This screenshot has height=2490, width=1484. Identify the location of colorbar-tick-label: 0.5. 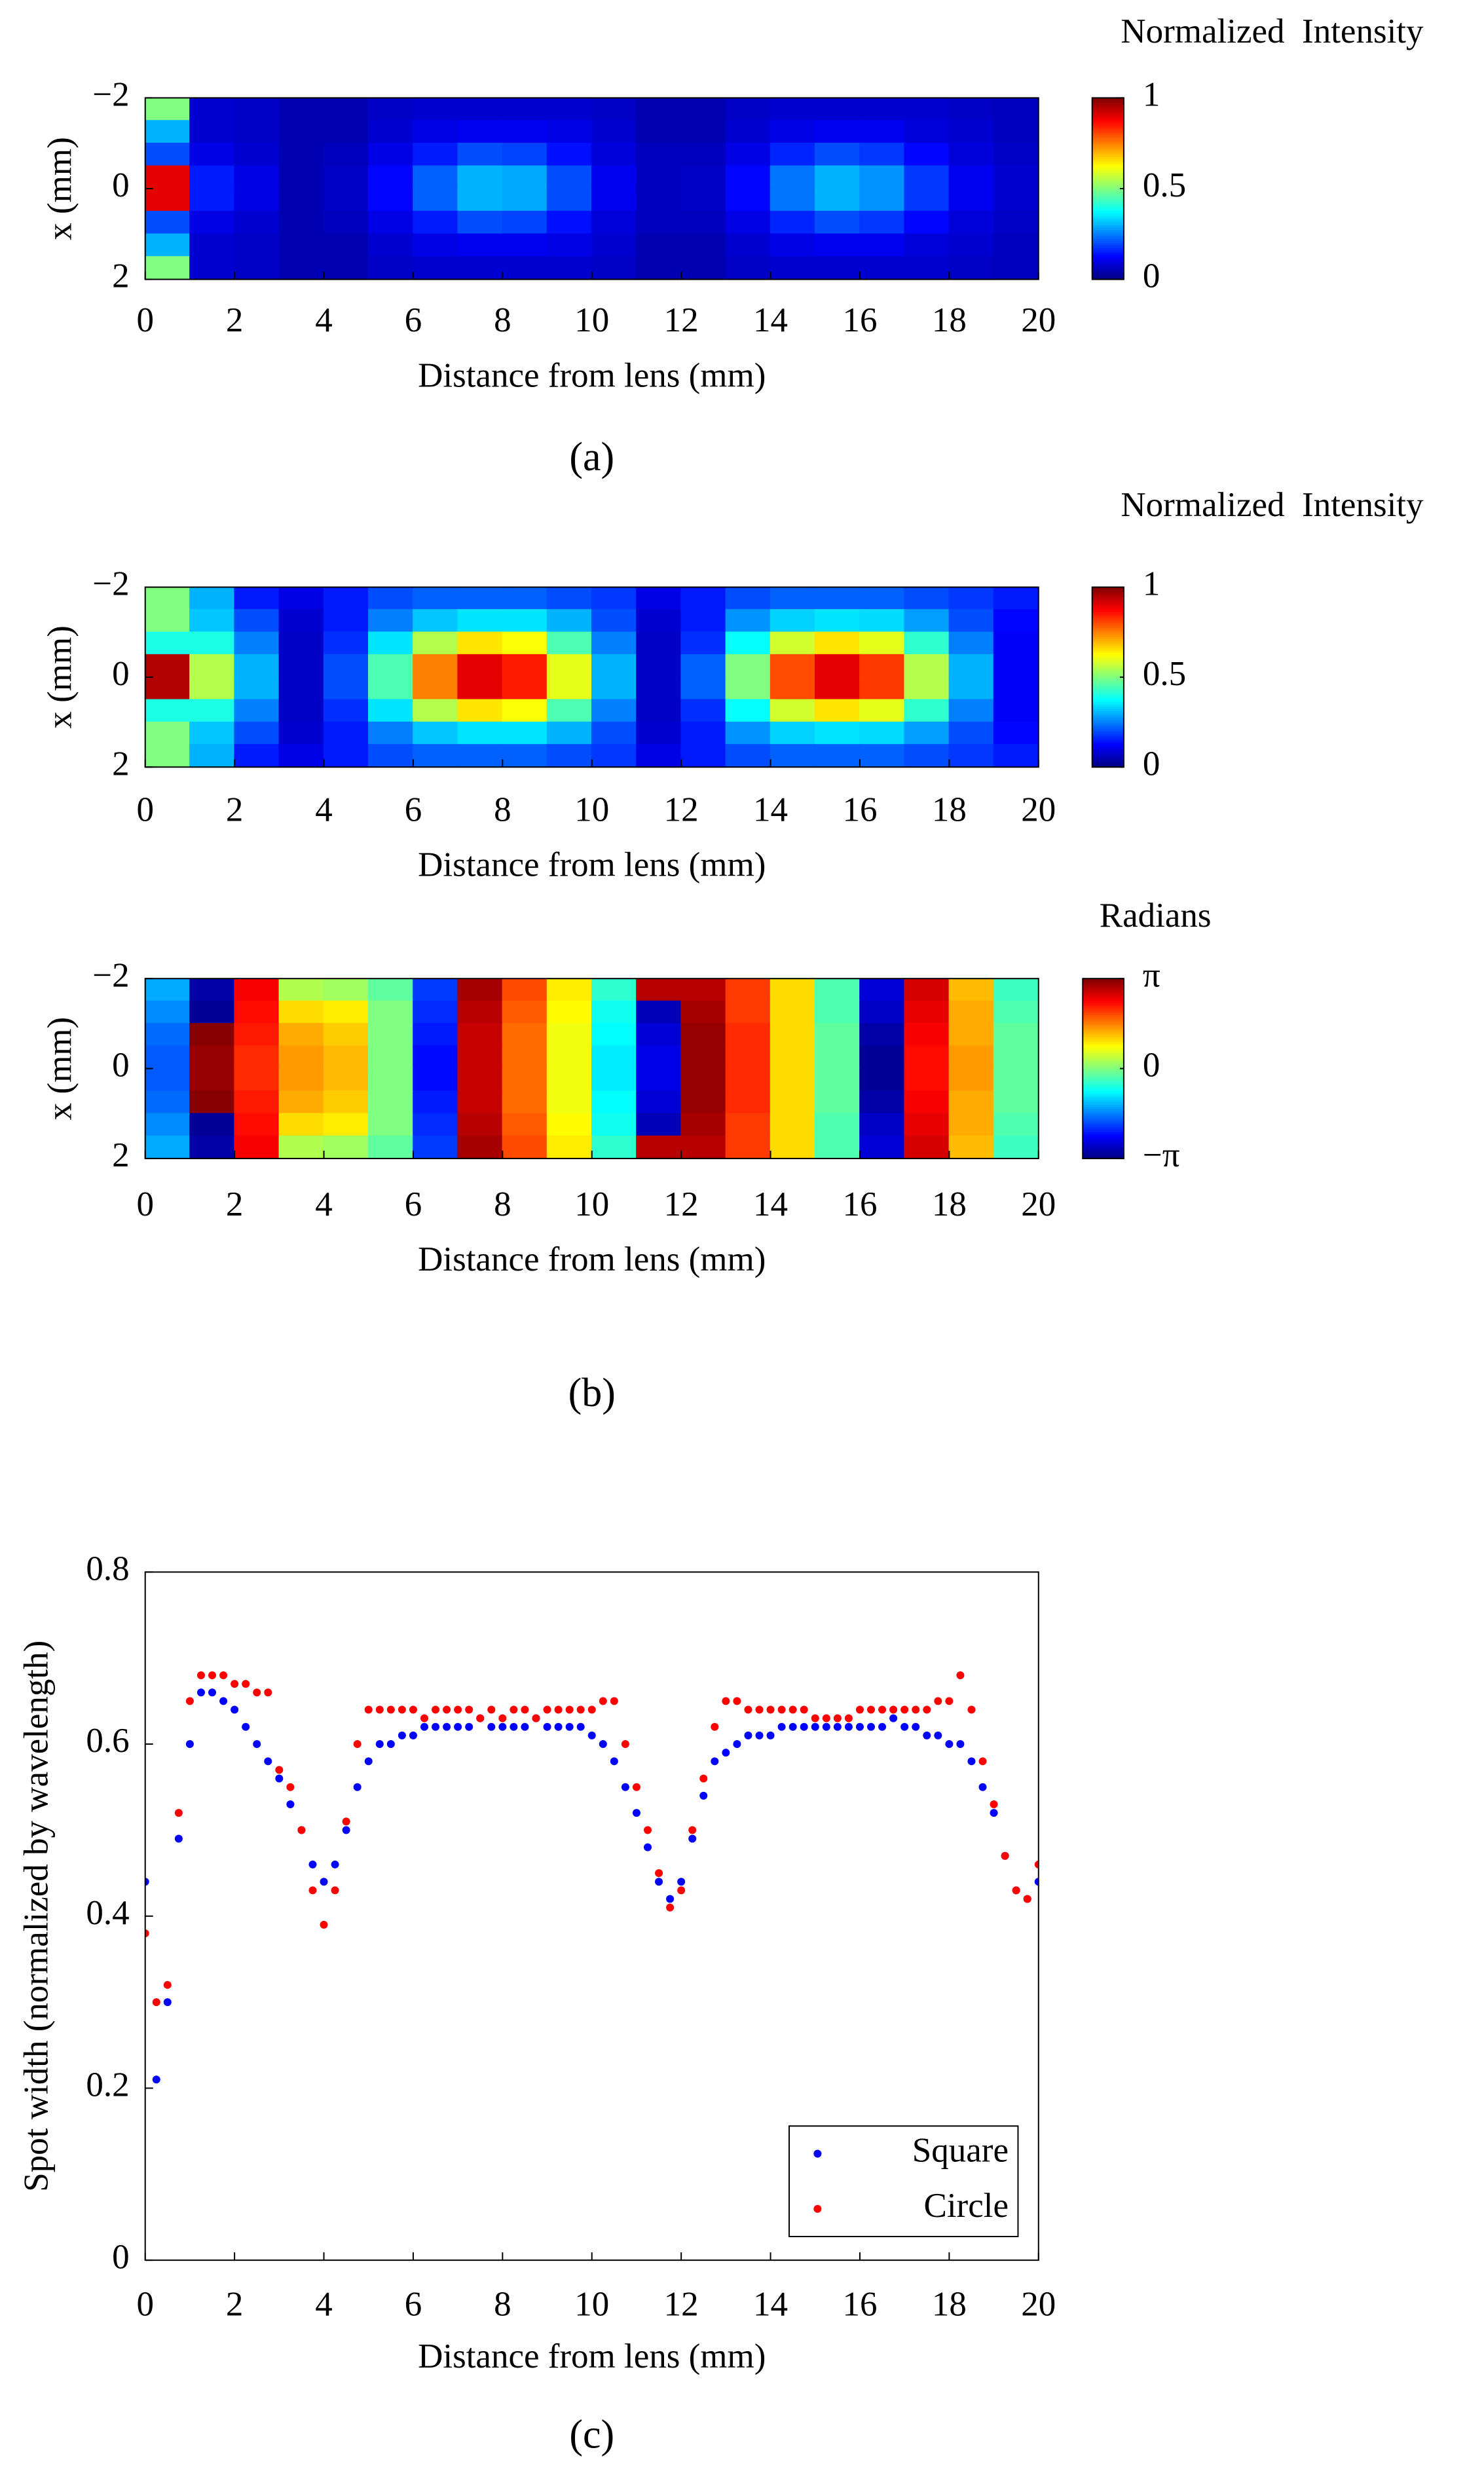
(1164, 674).